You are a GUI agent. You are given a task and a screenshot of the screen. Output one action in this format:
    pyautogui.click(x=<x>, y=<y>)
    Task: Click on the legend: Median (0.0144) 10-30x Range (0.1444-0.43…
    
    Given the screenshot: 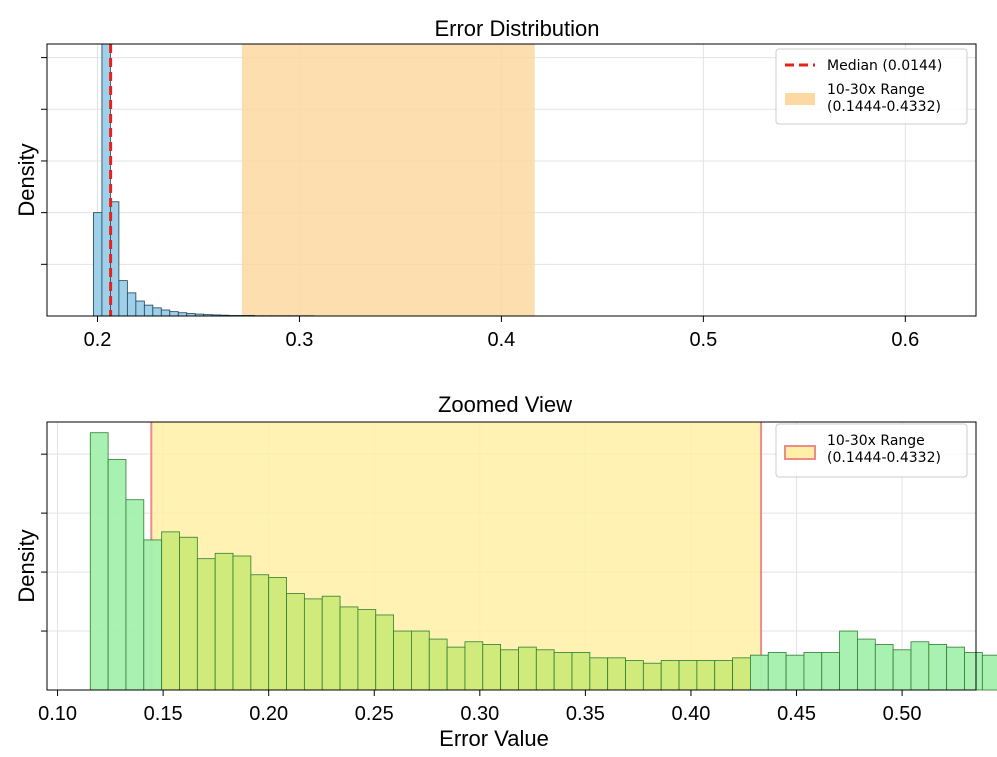 What is the action you would take?
    pyautogui.click(x=871, y=86)
    